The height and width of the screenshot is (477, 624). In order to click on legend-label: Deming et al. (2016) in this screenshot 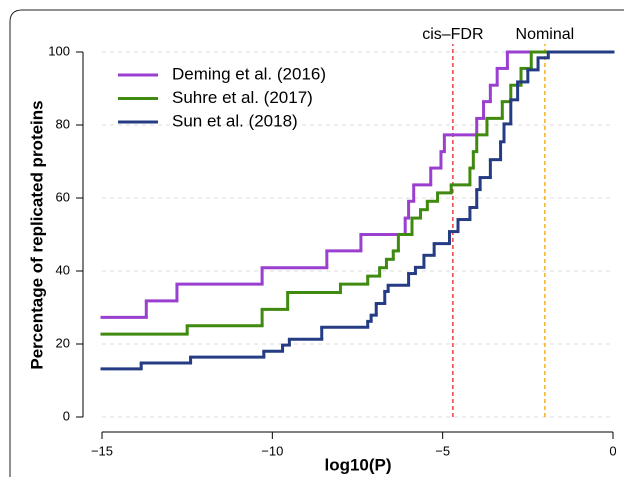, I will do `click(249, 73)`.